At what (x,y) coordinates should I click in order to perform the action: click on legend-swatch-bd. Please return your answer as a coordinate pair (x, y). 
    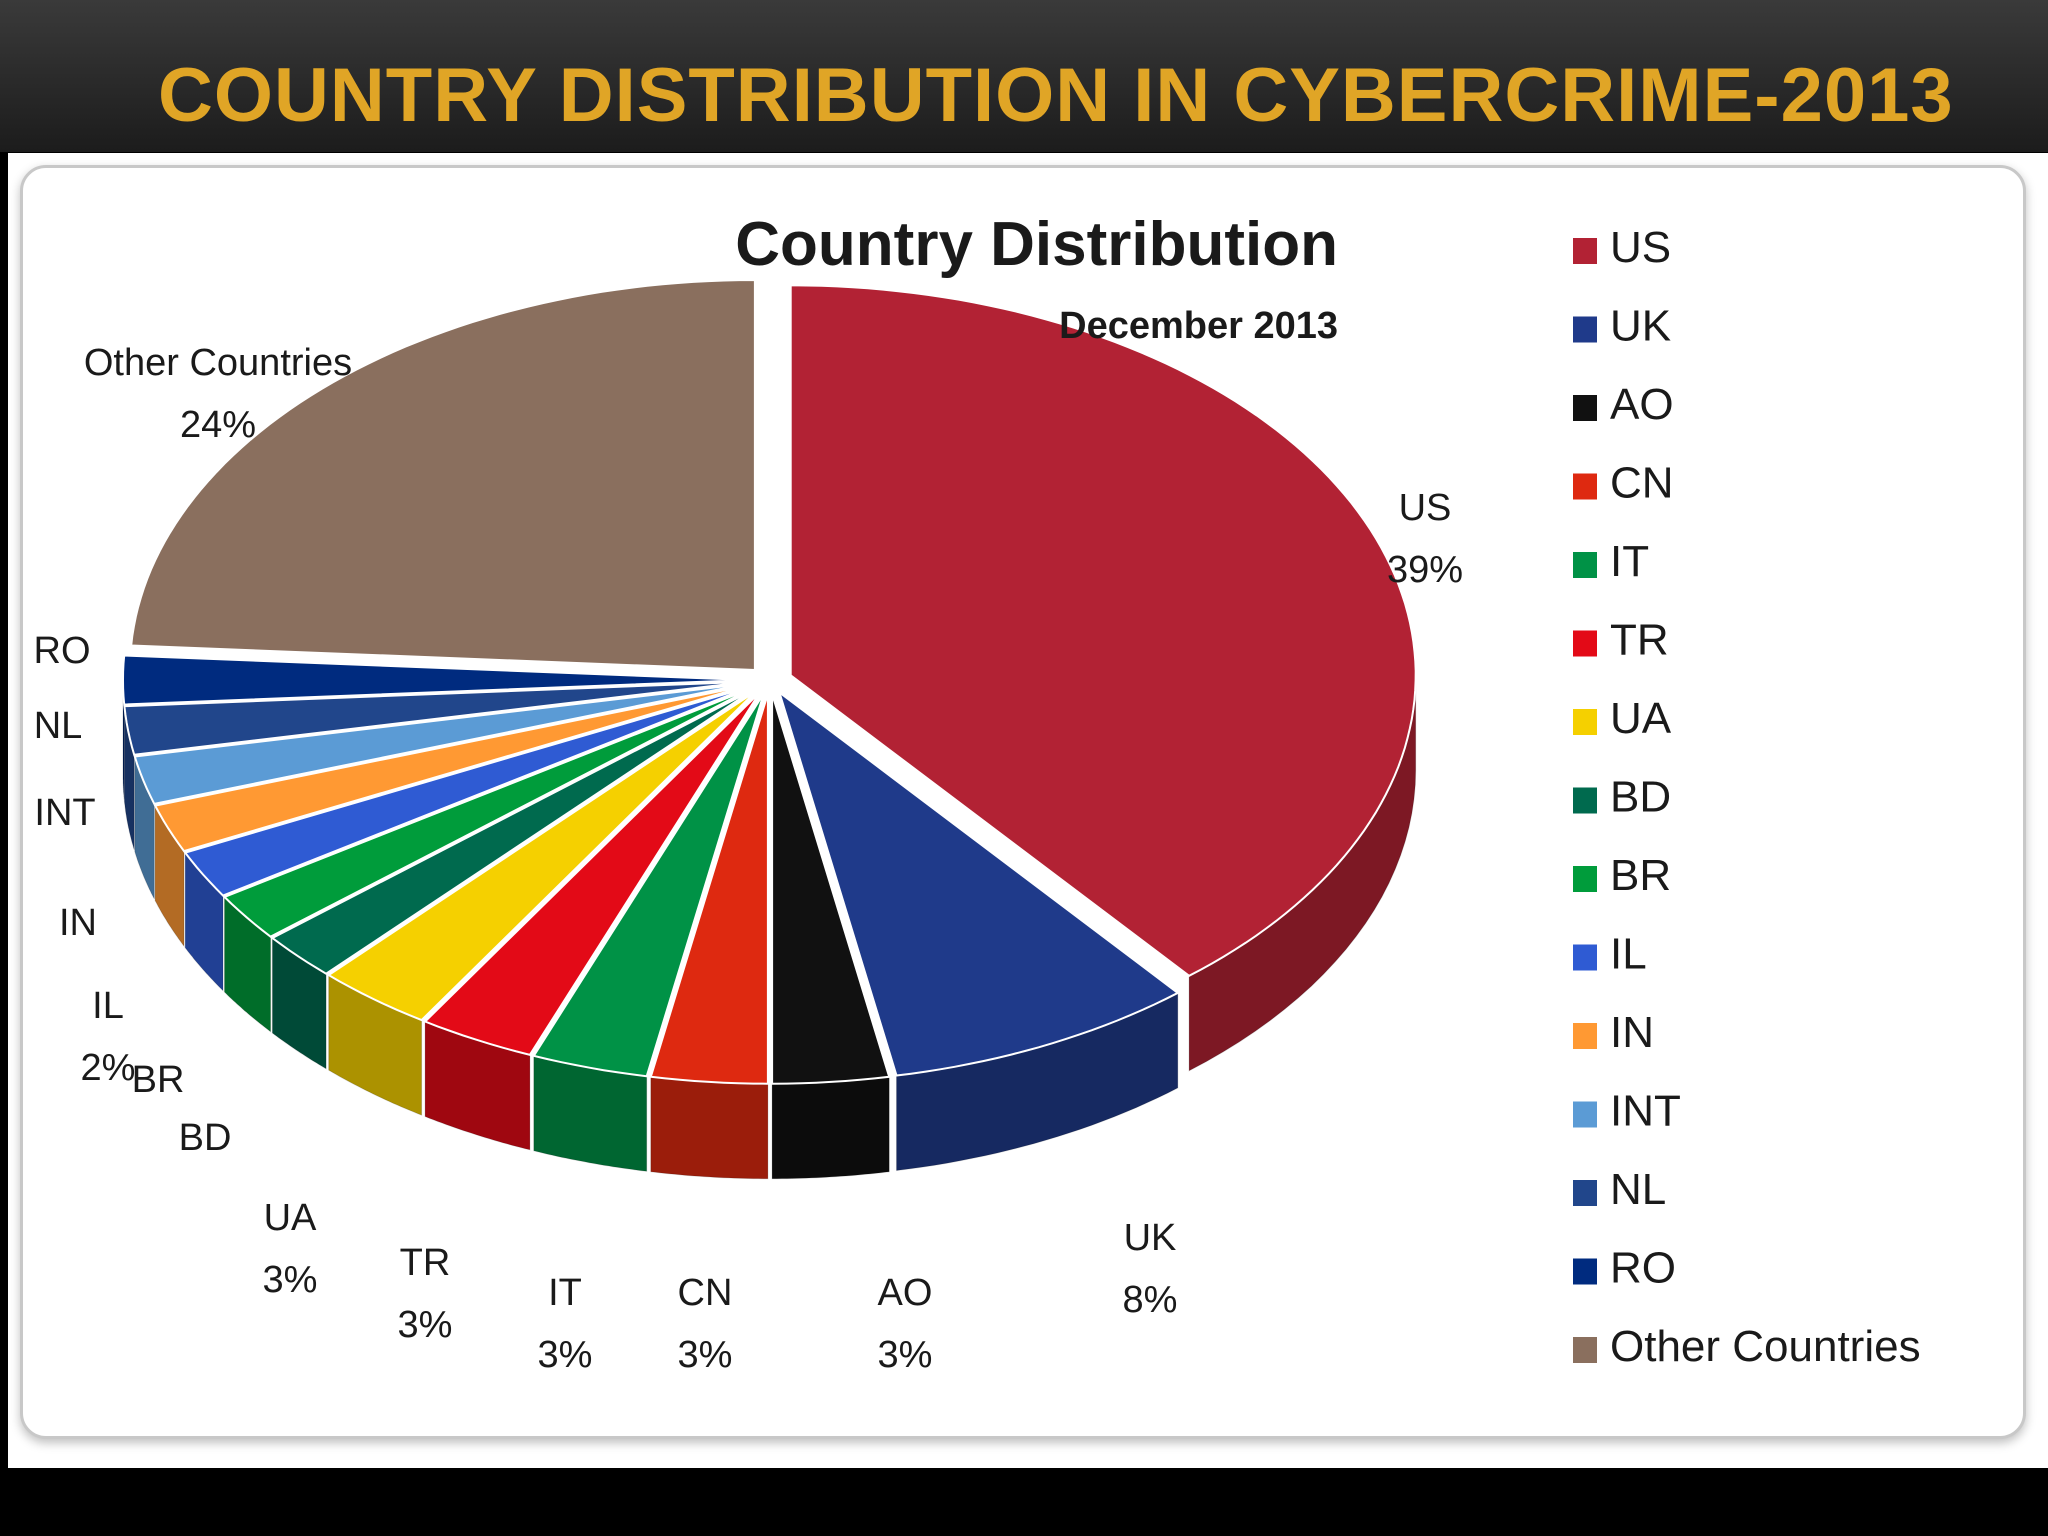
    Looking at the image, I should click on (1585, 800).